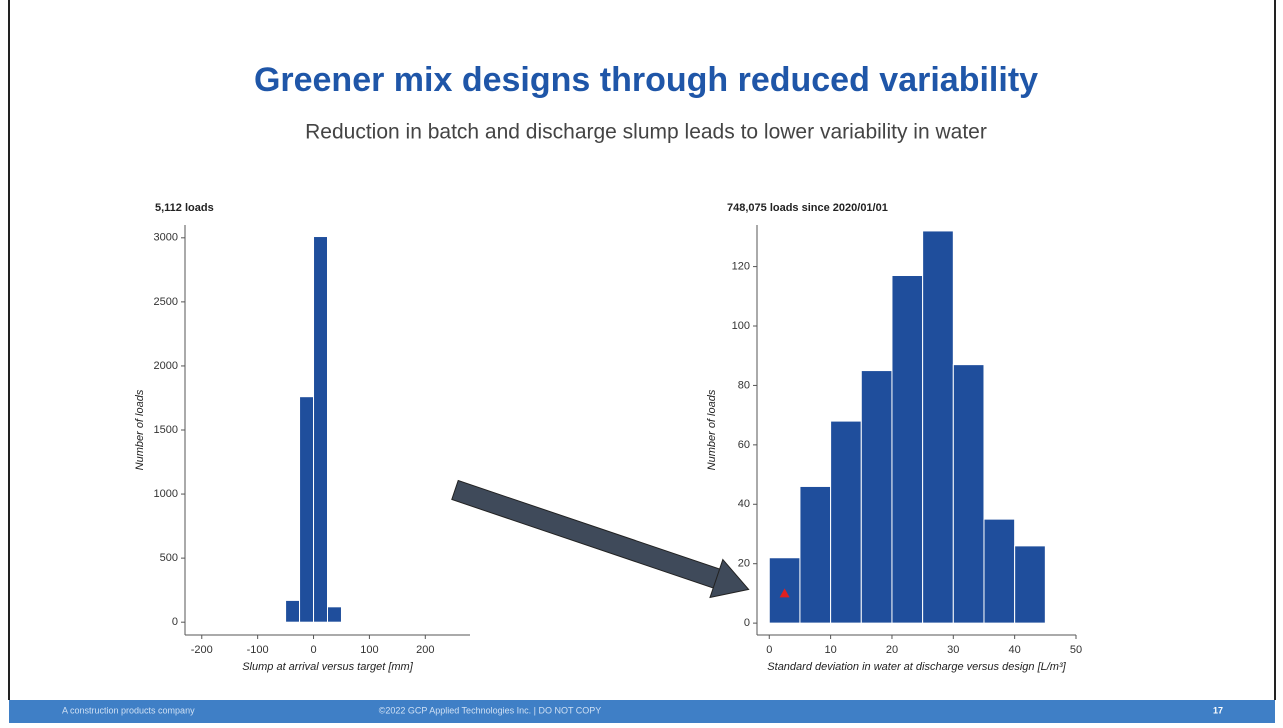 The image size is (1283, 728). What do you see at coordinates (166, 366) in the screenshot?
I see `y-tick-label: 2000` at bounding box center [166, 366].